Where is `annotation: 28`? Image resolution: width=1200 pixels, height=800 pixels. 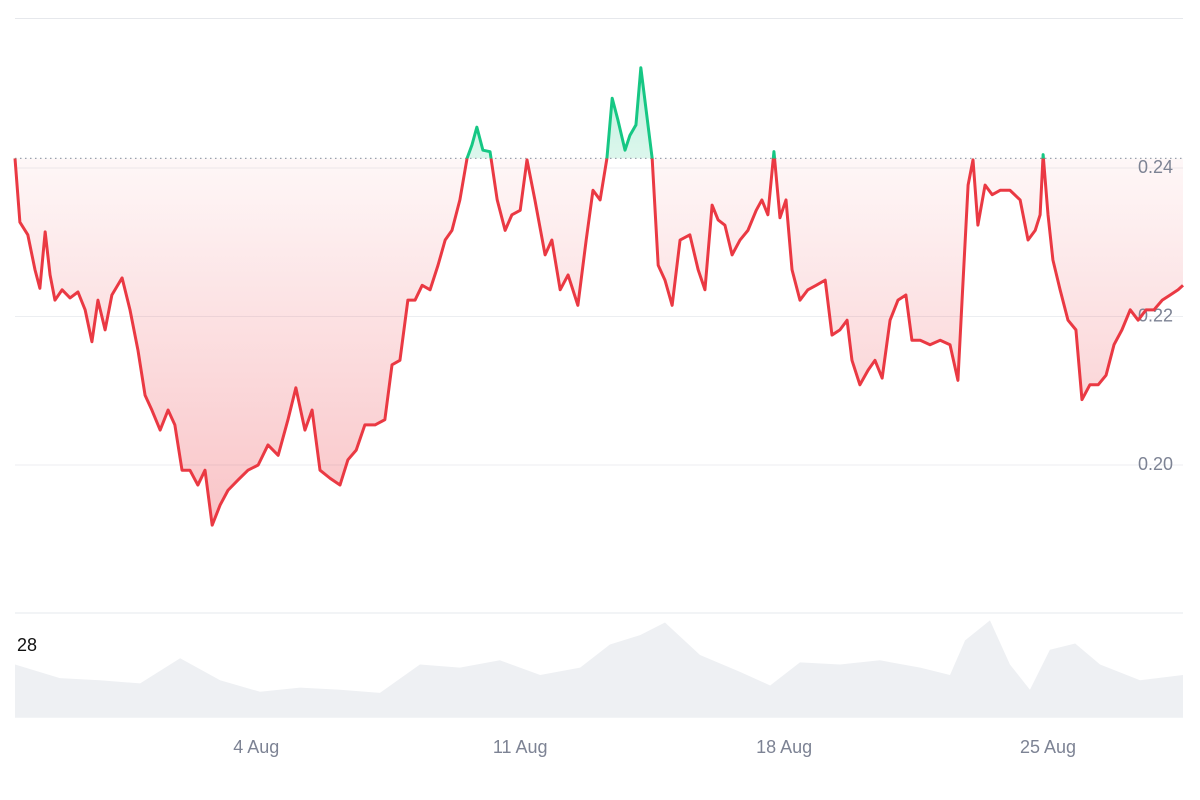
annotation: 28 is located at coordinates (27, 645).